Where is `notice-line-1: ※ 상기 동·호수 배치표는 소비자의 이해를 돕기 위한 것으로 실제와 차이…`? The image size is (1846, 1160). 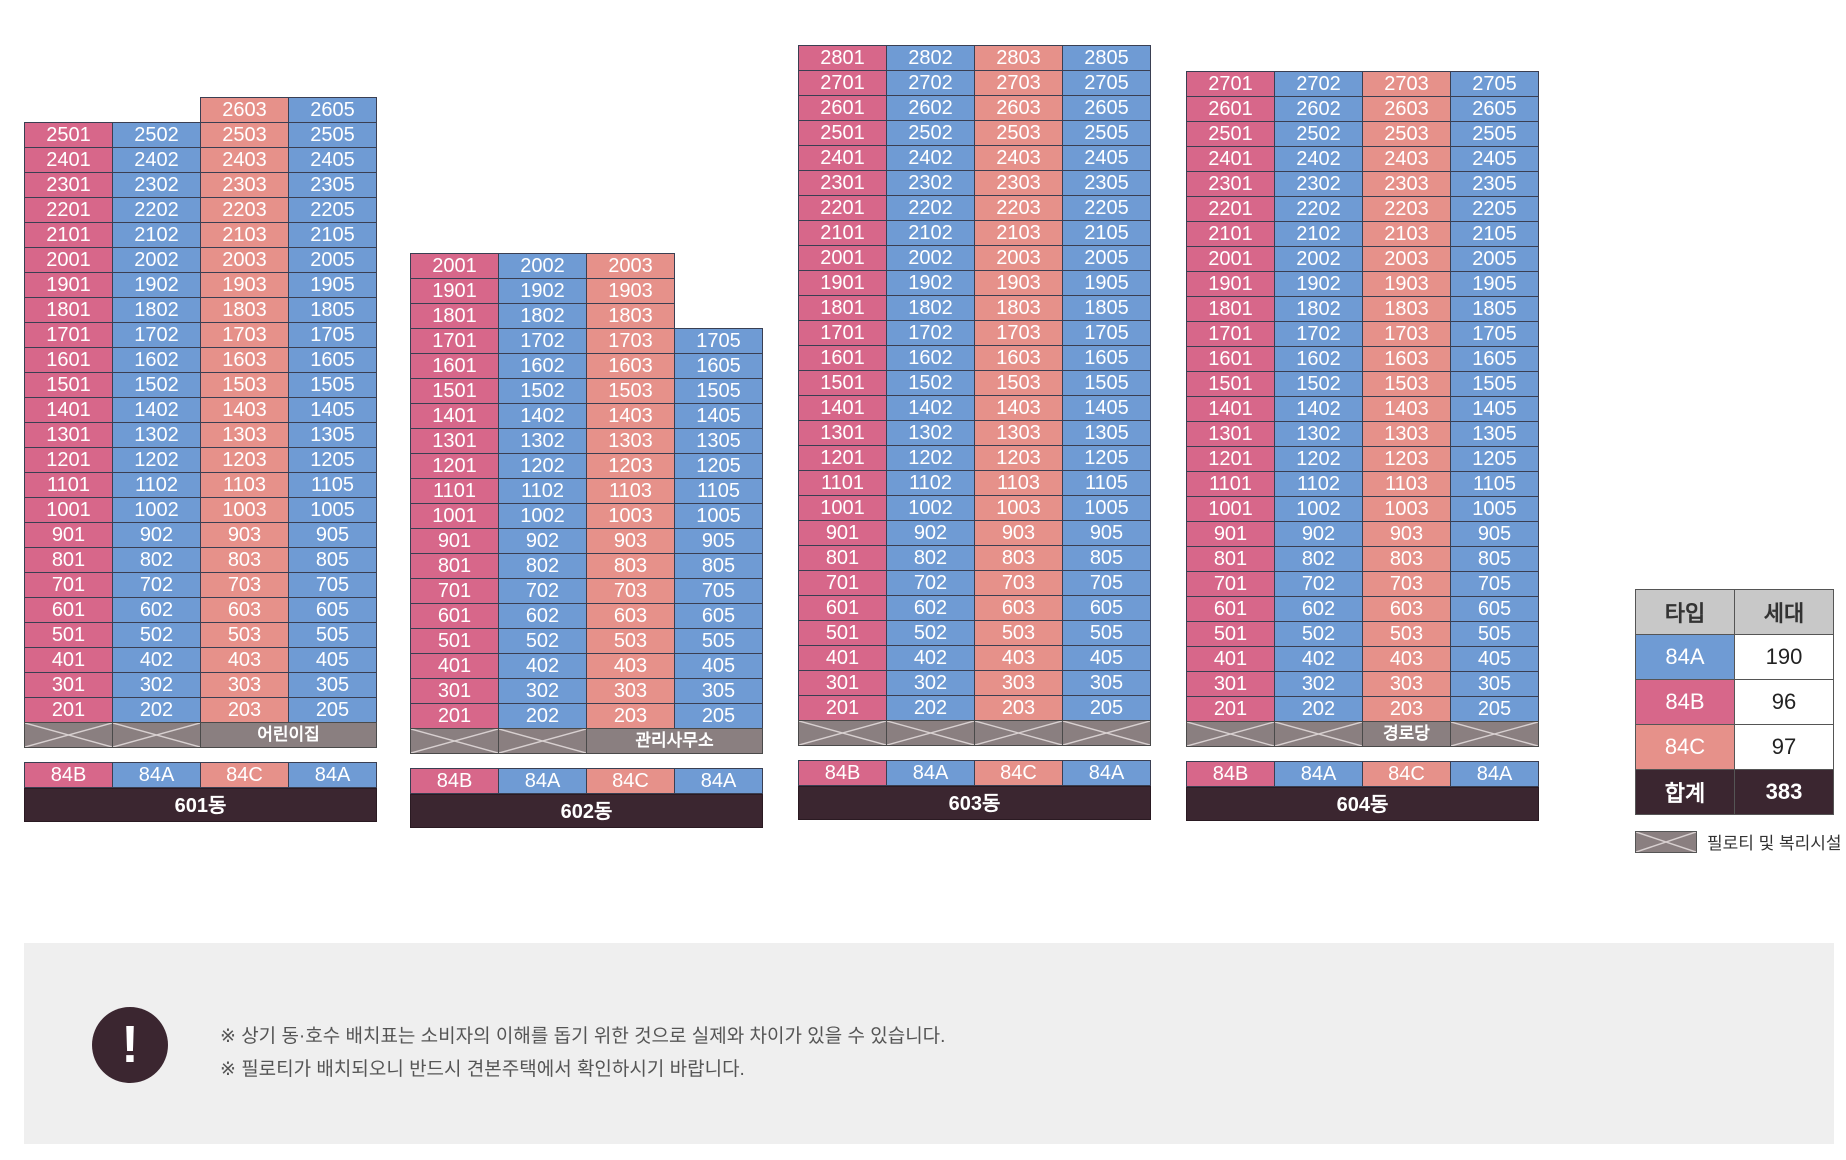 notice-line-1: ※ 상기 동·호수 배치표는 소비자의 이해를 돕기 위한 것으로 실제와 차이… is located at coordinates (583, 1036).